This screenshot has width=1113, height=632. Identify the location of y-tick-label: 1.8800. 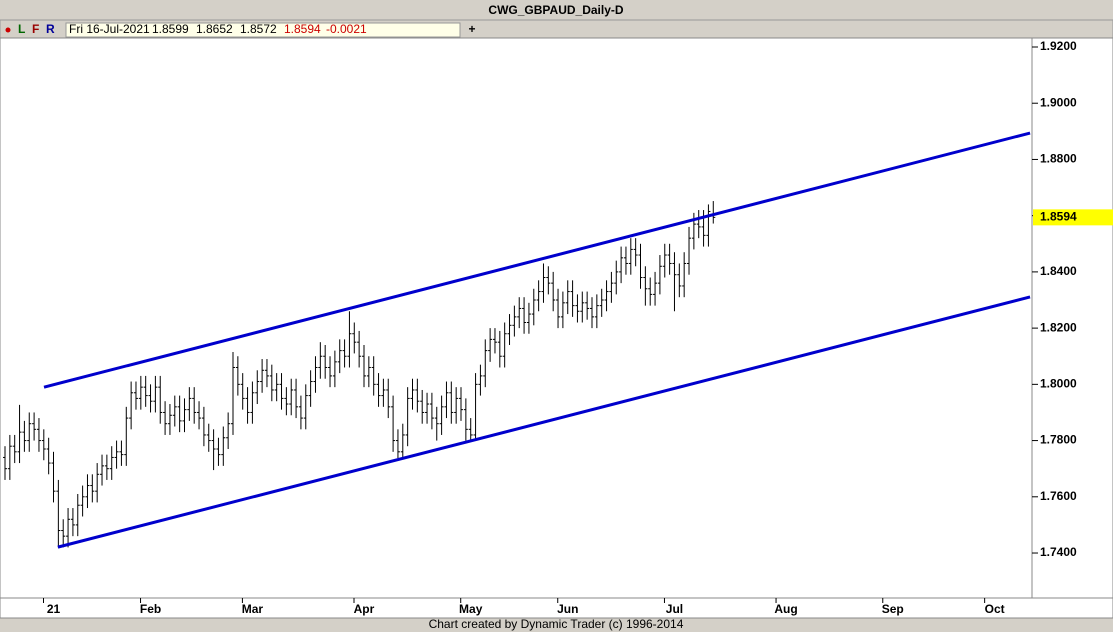
(1058, 159).